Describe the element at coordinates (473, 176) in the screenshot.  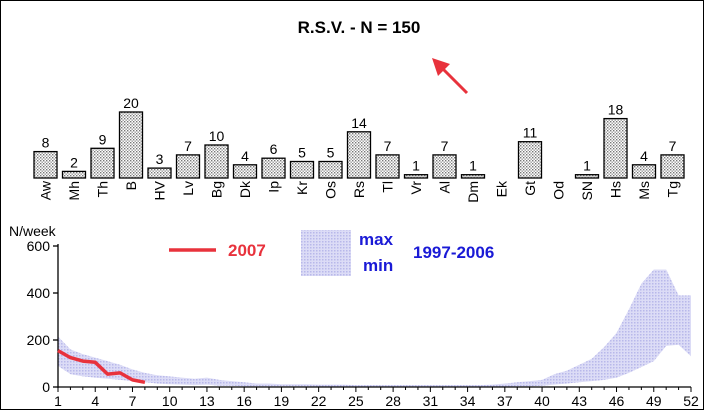
I see `bar-Dm` at that location.